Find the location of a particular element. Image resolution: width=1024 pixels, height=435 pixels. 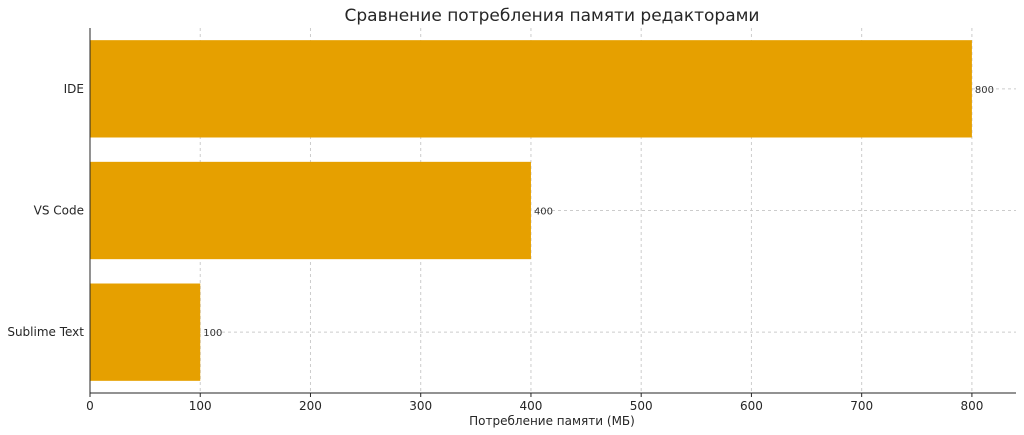

x-tick-label: 600 is located at coordinates (751, 406).